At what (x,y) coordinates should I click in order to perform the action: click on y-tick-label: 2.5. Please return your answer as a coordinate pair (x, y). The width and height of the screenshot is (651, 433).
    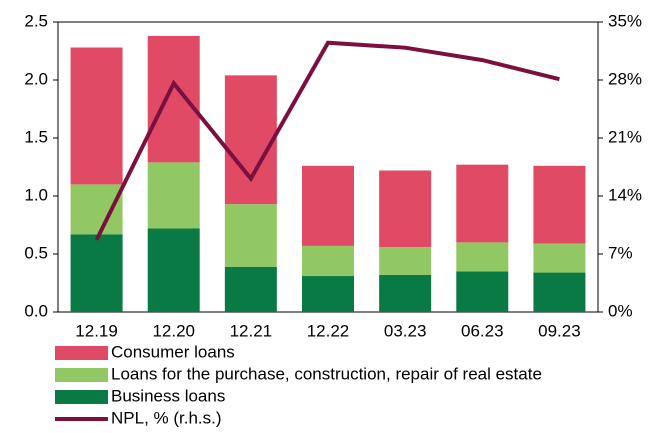
    Looking at the image, I should click on (36, 20).